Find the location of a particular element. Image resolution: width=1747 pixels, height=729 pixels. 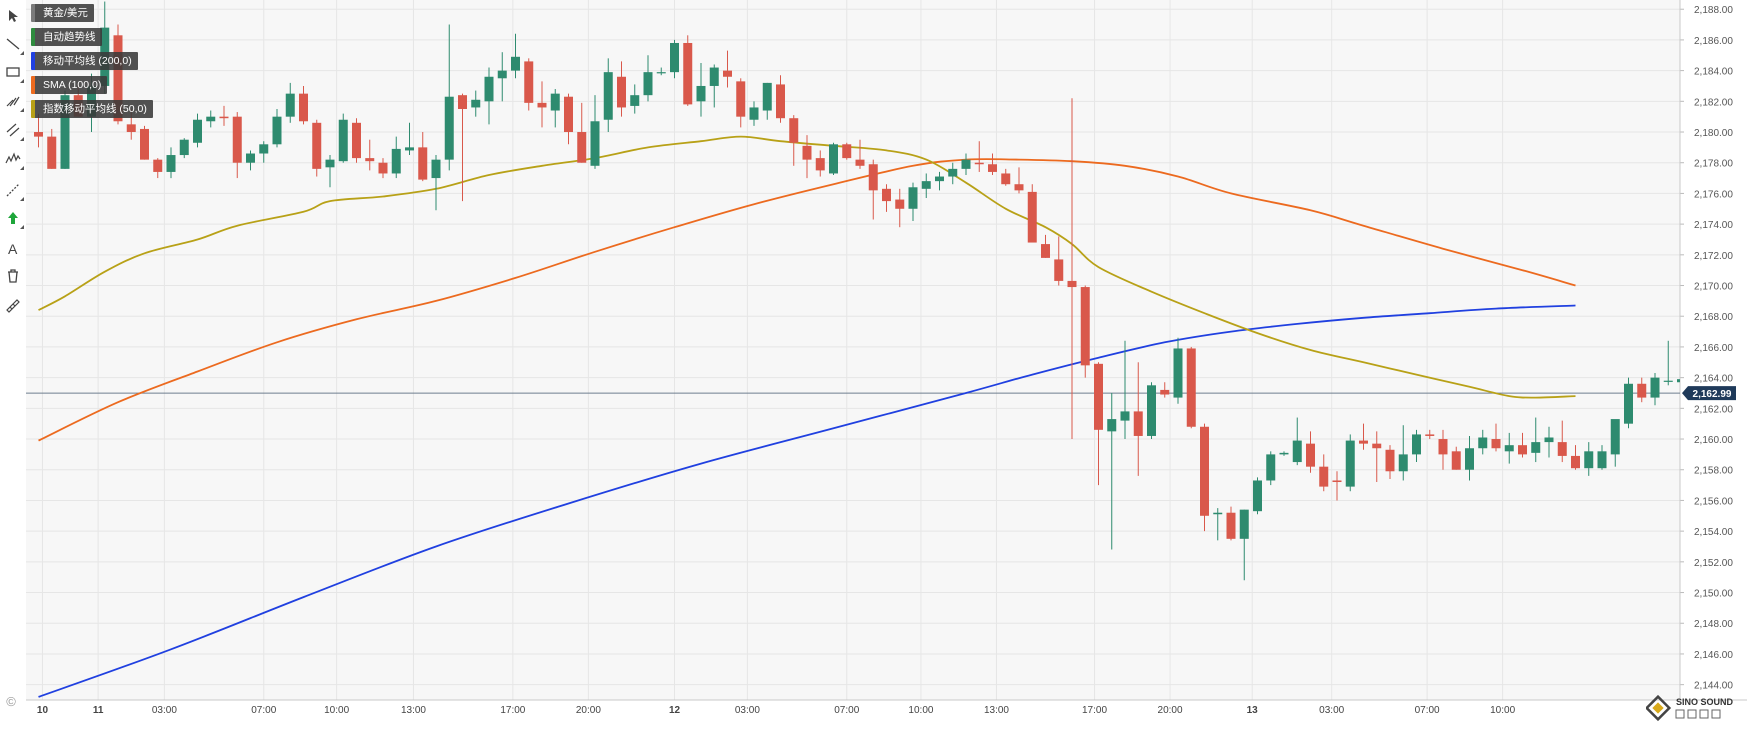

legend-auto-trend: 自动趋势线 is located at coordinates (66, 37).